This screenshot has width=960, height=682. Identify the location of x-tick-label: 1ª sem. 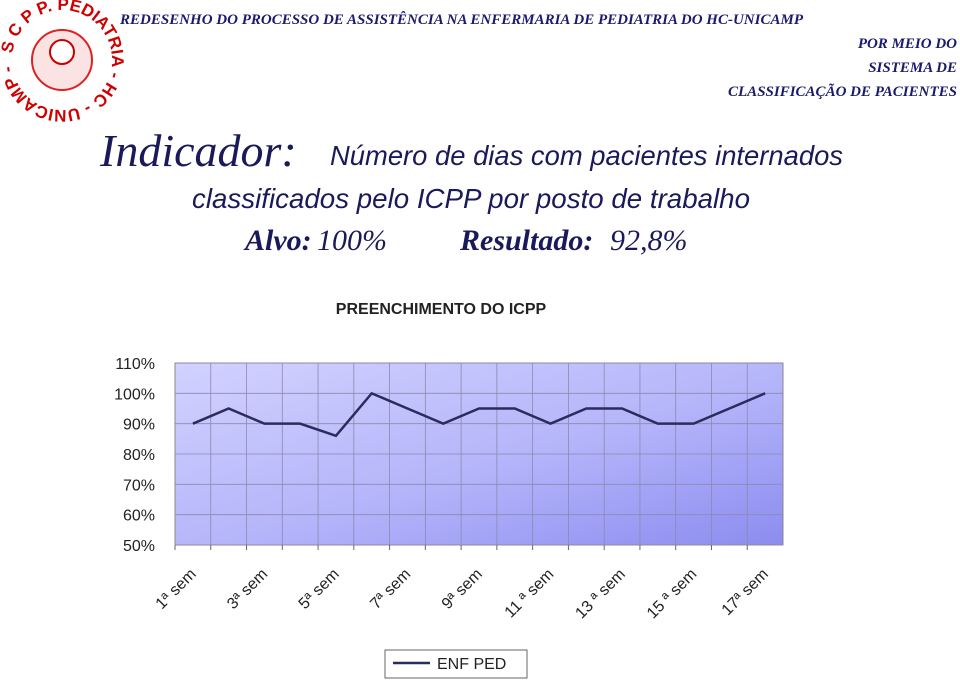
(176, 589).